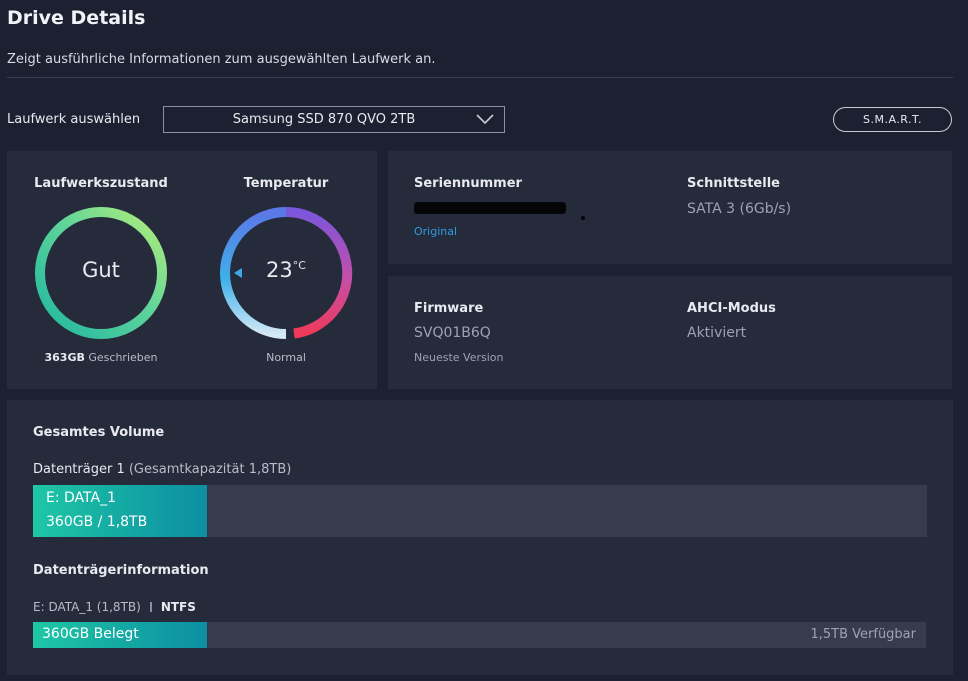  I want to click on temperature-title: Temperatur, so click(286, 183).